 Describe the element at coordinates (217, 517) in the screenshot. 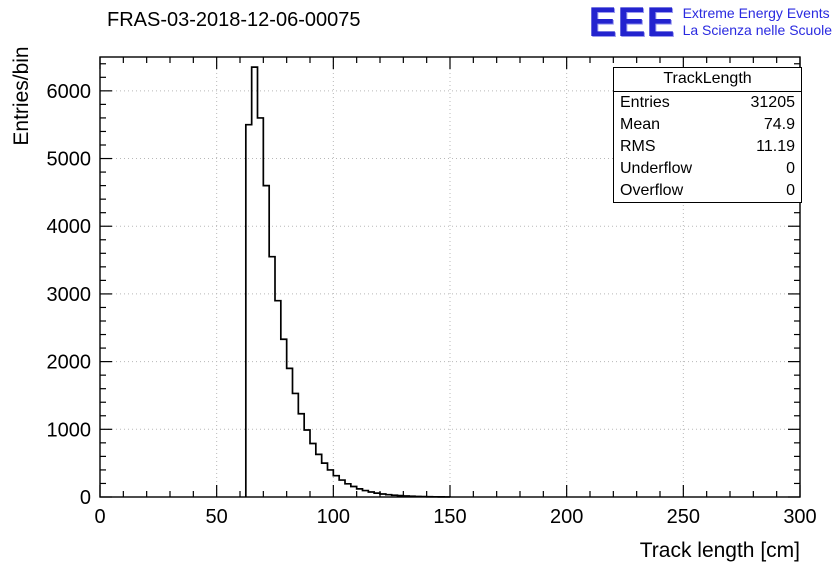

I see `x-tick-label: 50` at that location.